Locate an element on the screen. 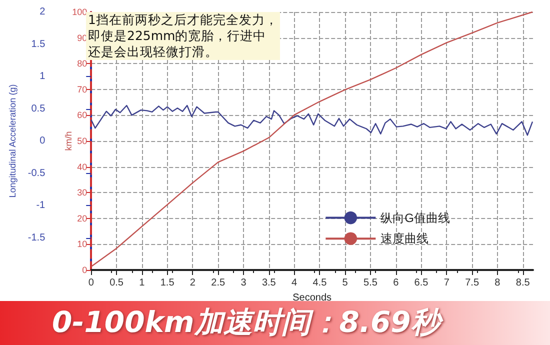 This screenshot has width=550, height=345. x-tick-label: 8.5 is located at coordinates (523, 283).